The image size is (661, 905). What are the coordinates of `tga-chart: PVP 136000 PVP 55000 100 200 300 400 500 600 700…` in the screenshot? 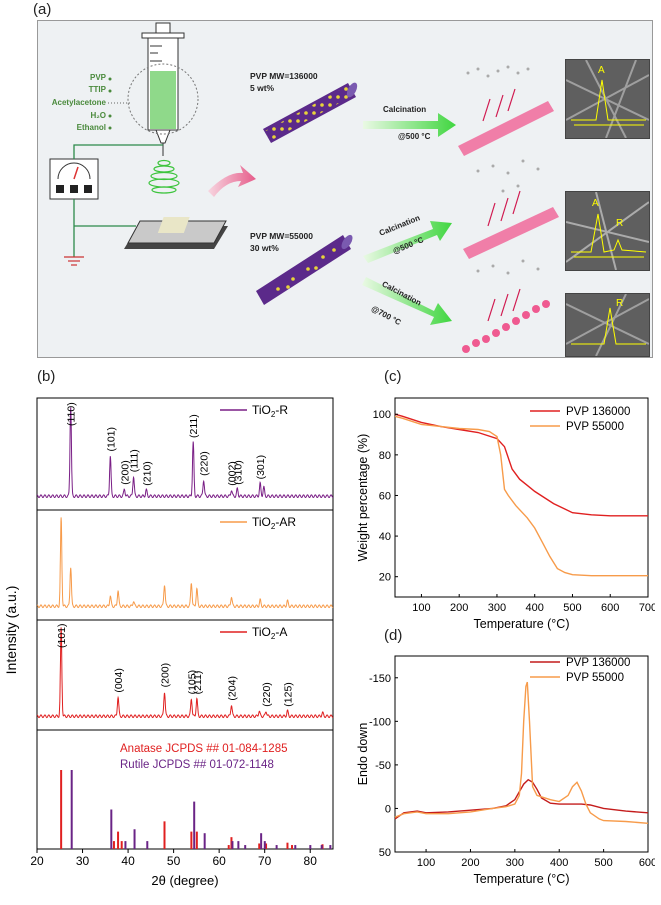 It's located at (505, 514).